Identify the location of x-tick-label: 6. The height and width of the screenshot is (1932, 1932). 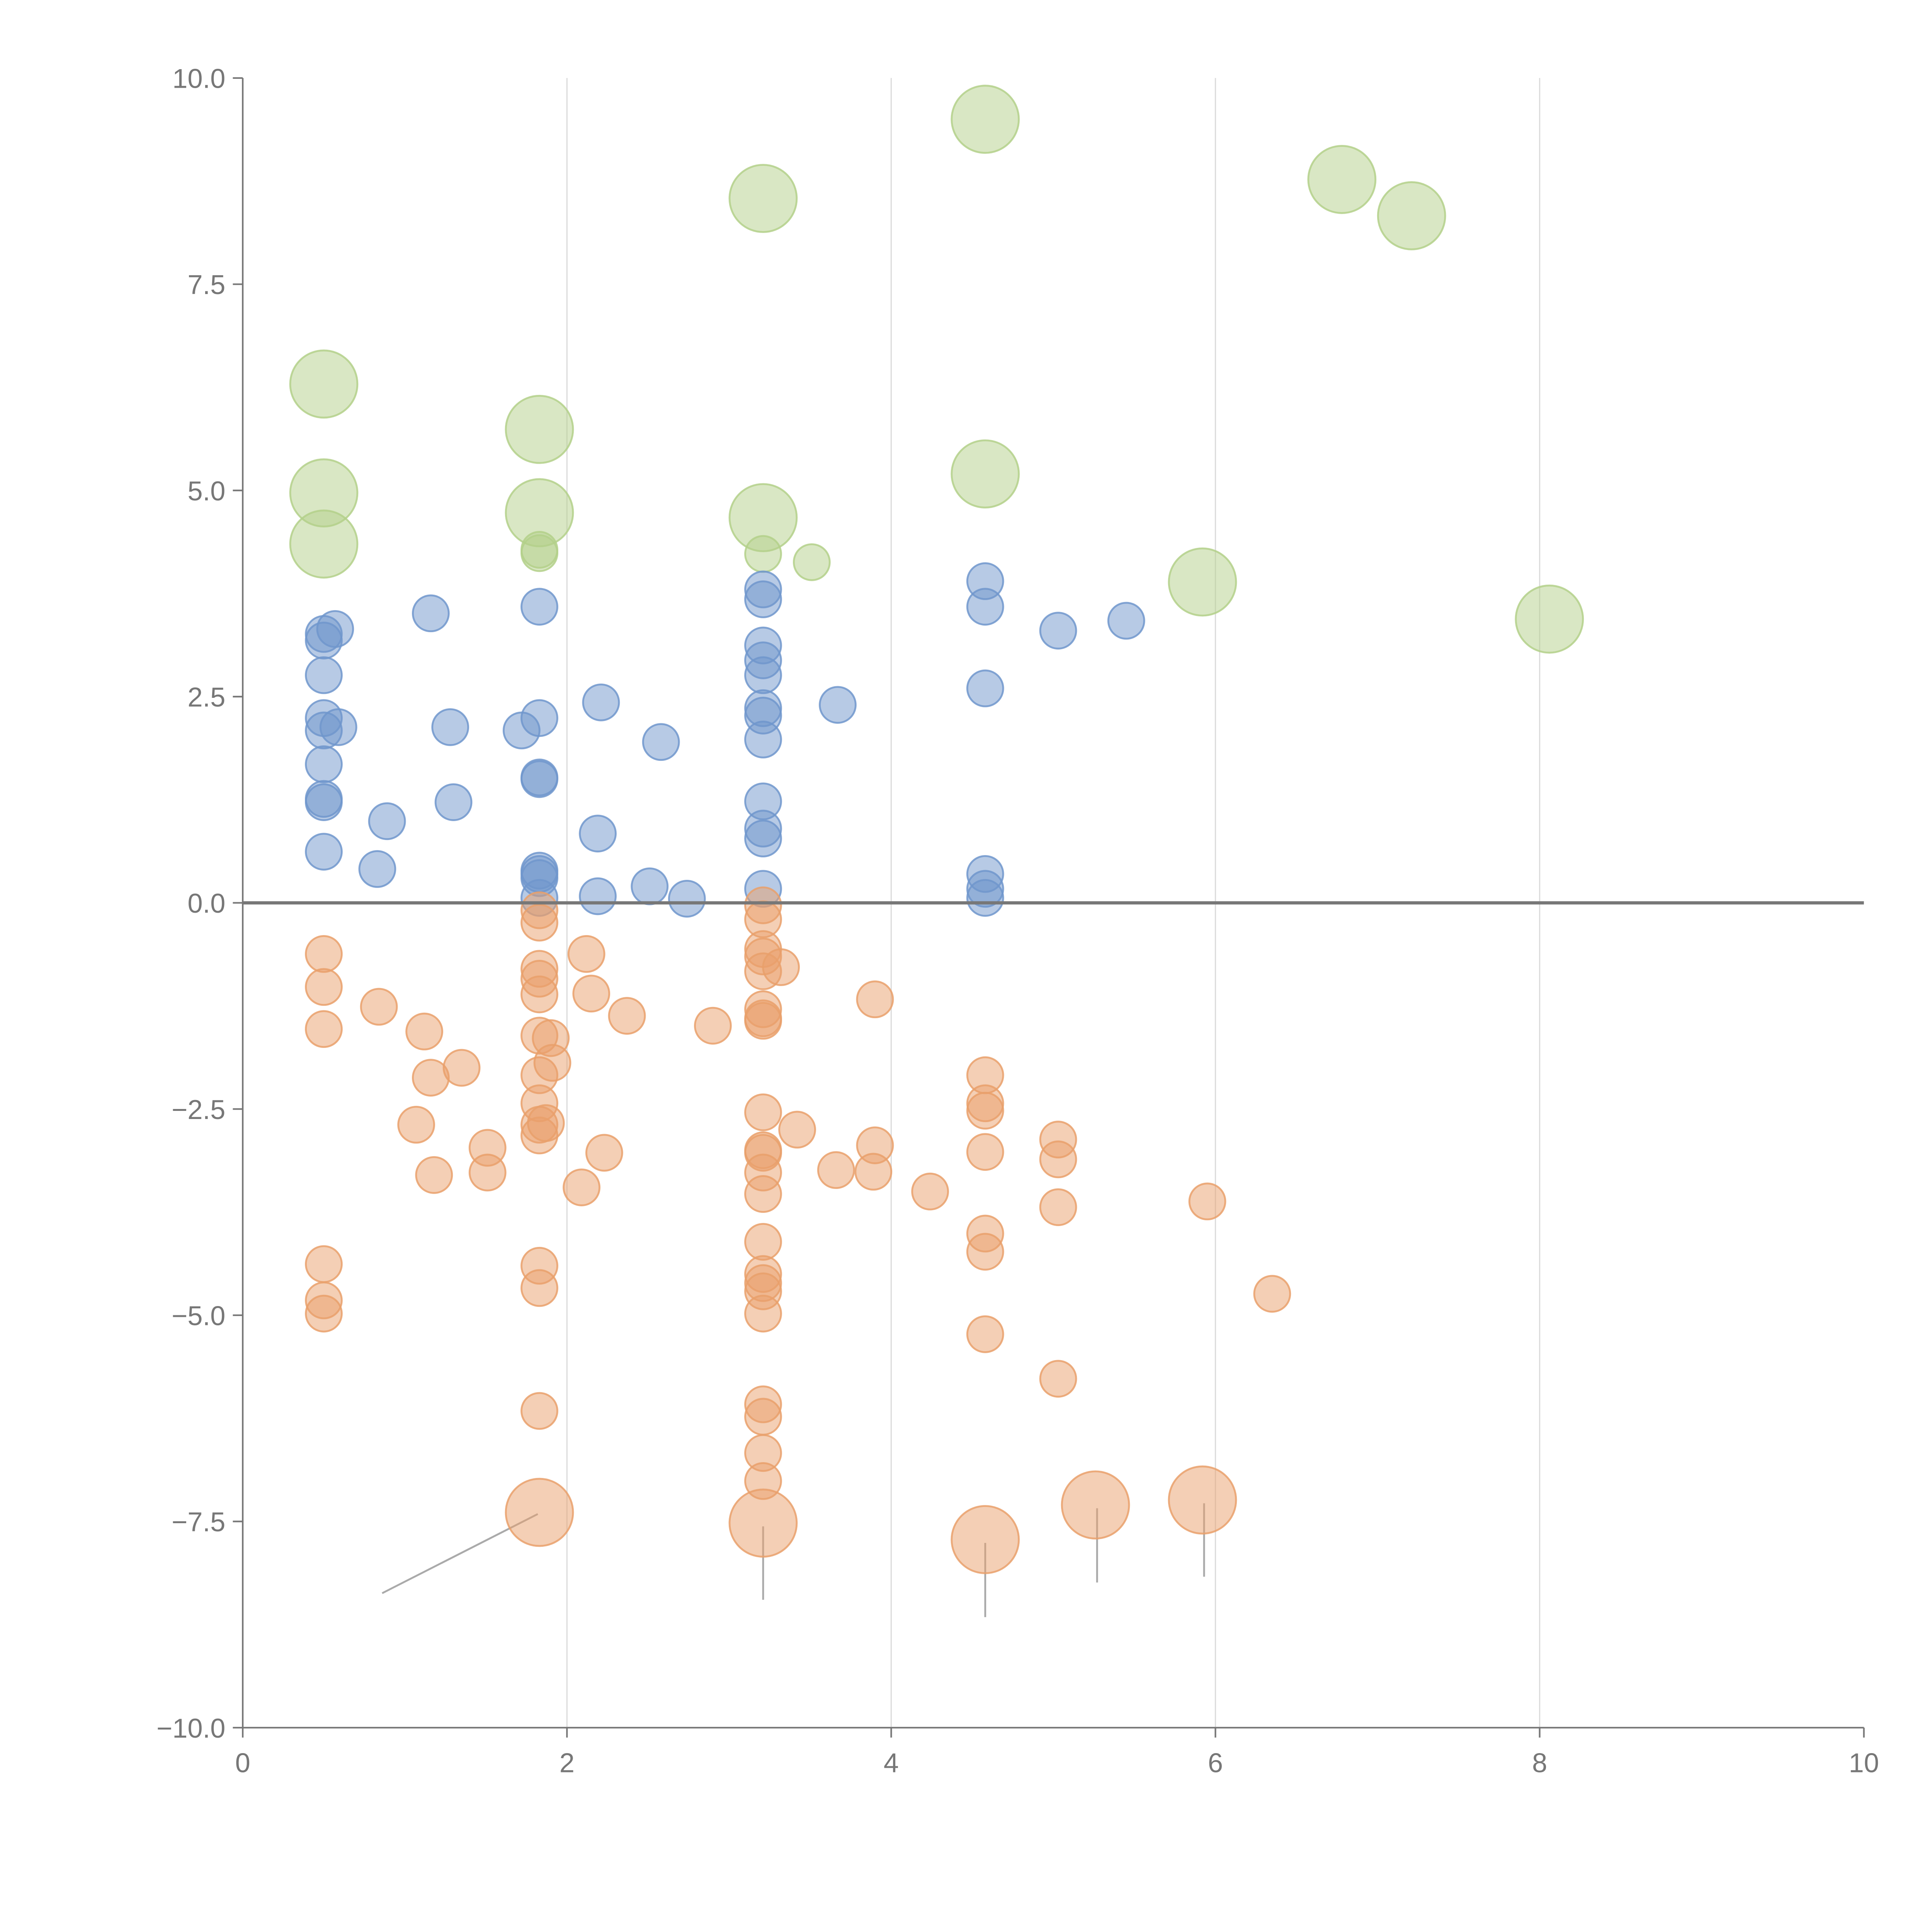
(1215, 1763).